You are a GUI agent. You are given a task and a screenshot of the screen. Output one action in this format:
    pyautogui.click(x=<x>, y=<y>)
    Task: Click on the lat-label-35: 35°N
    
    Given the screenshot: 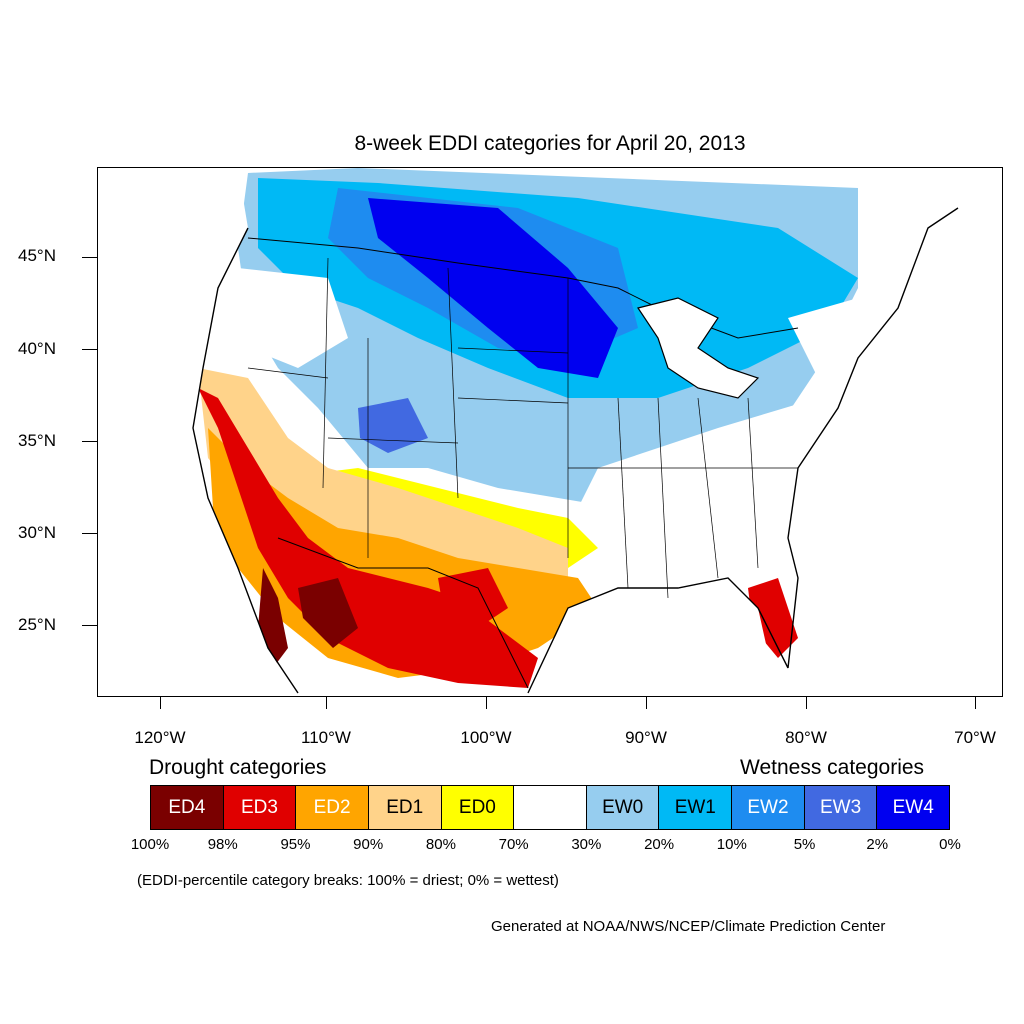 What is the action you would take?
    pyautogui.click(x=37, y=440)
    